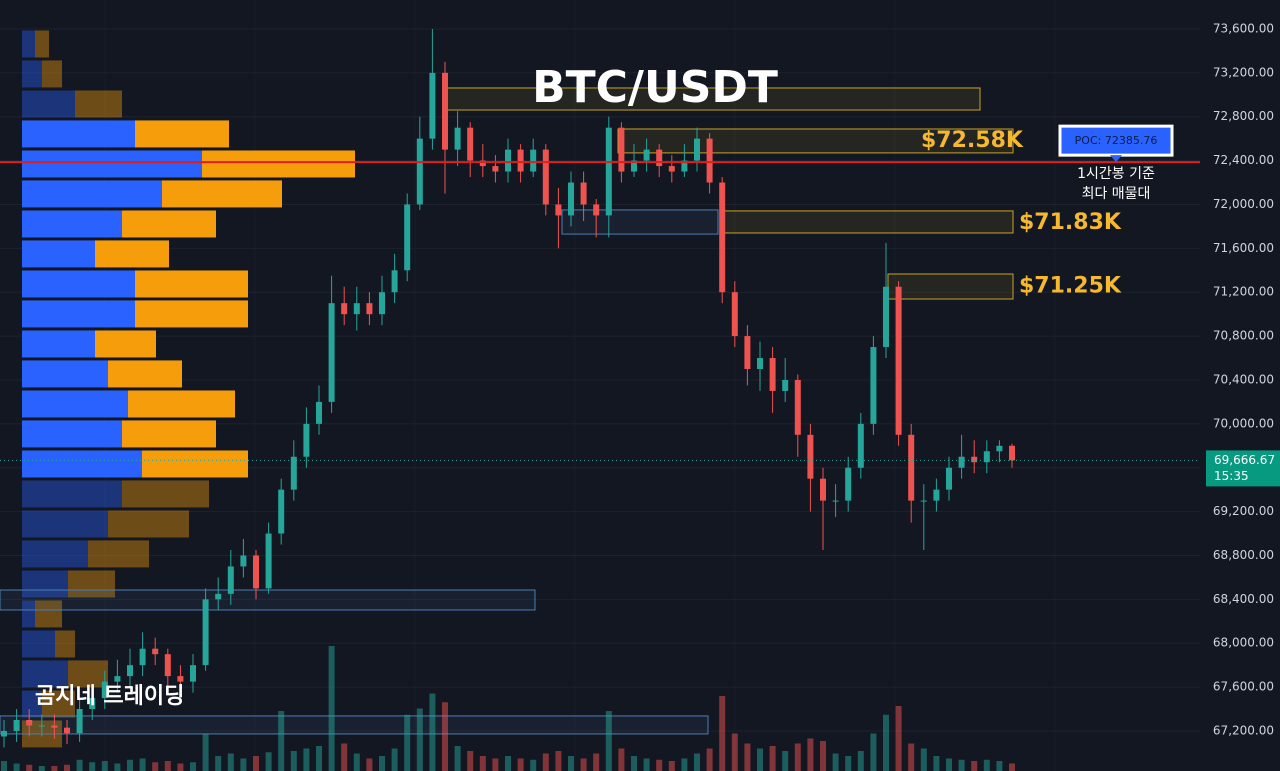 This screenshot has width=1280, height=771. Describe the element at coordinates (972, 140) in the screenshot. I see `level-label: $72.58K` at that location.